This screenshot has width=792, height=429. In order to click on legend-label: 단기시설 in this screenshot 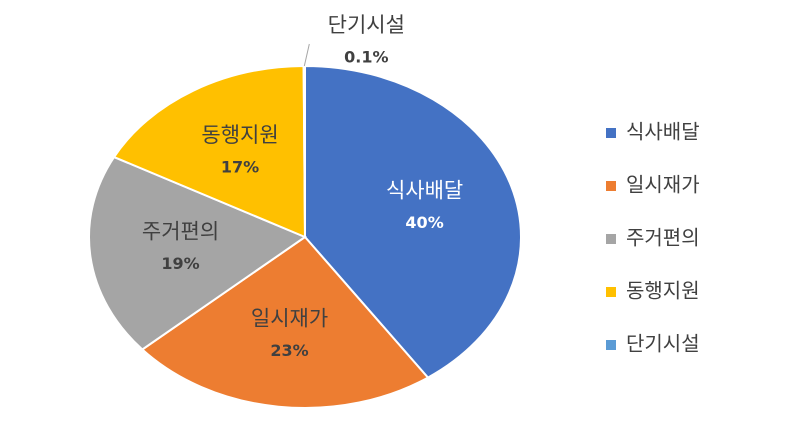, I will do `click(663, 344)`.